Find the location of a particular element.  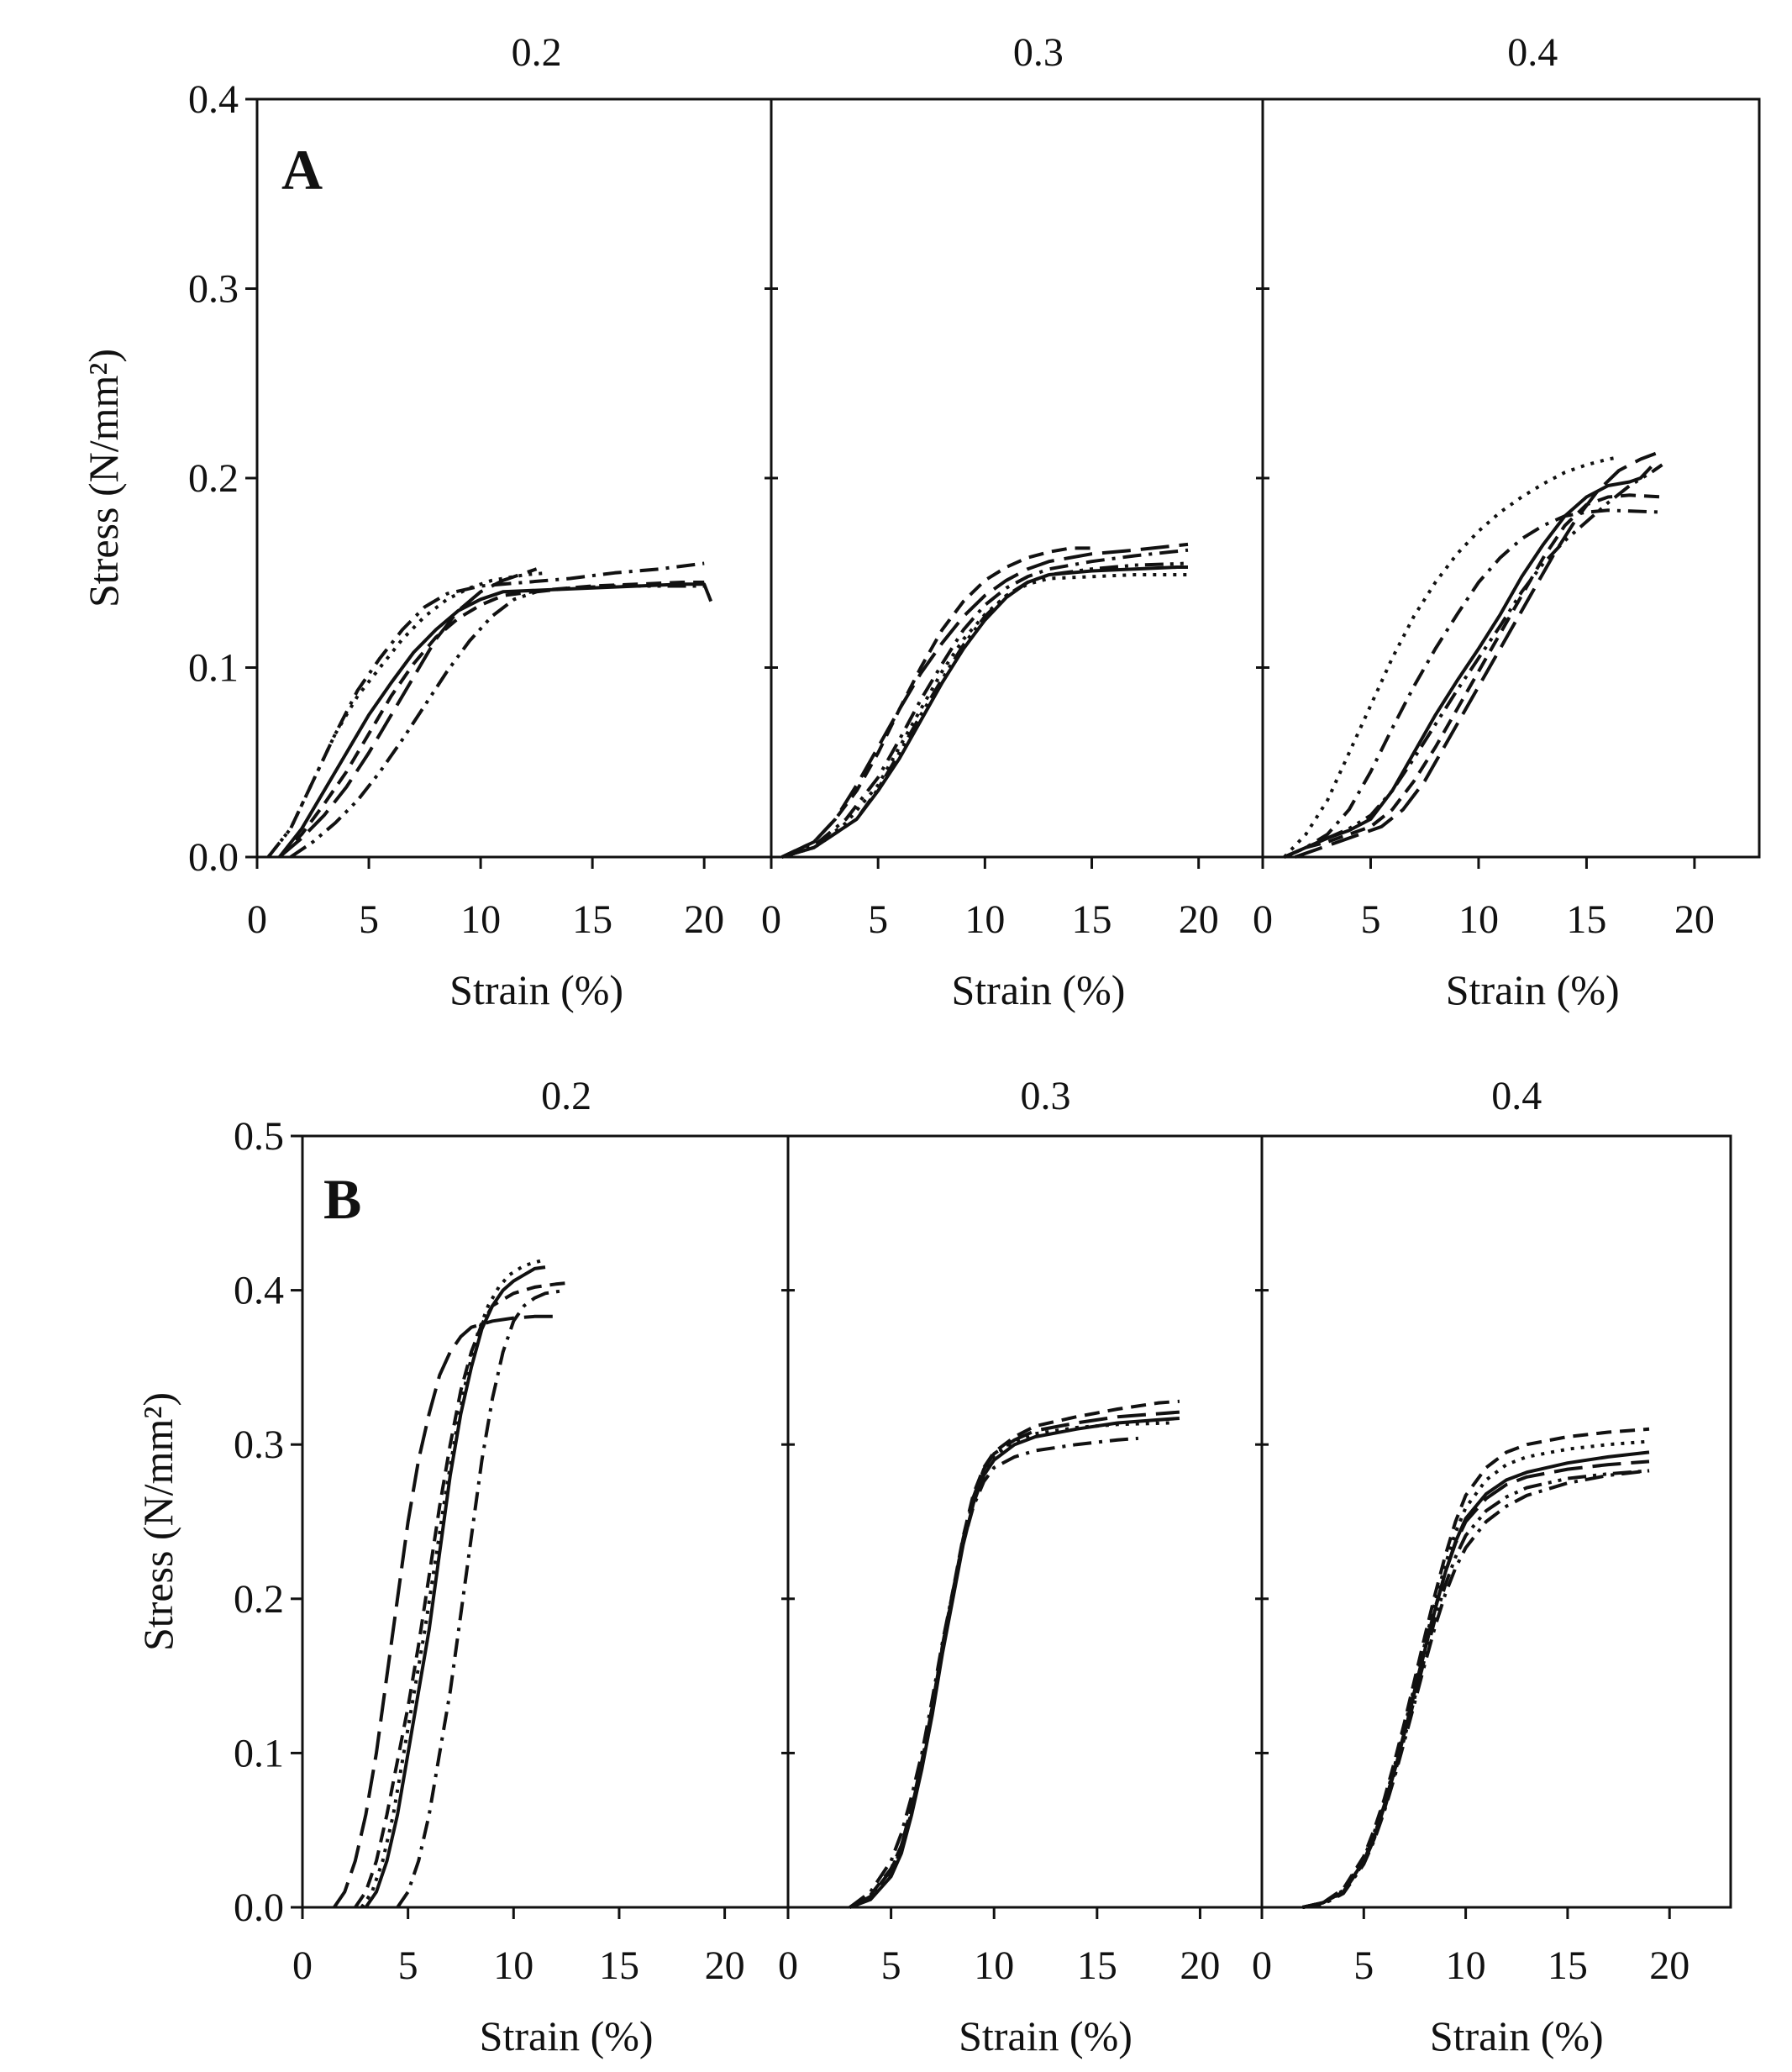

subplot-a-2: 0 5 10 15 20 0.3 Strain (%) is located at coordinates (1013, 521).